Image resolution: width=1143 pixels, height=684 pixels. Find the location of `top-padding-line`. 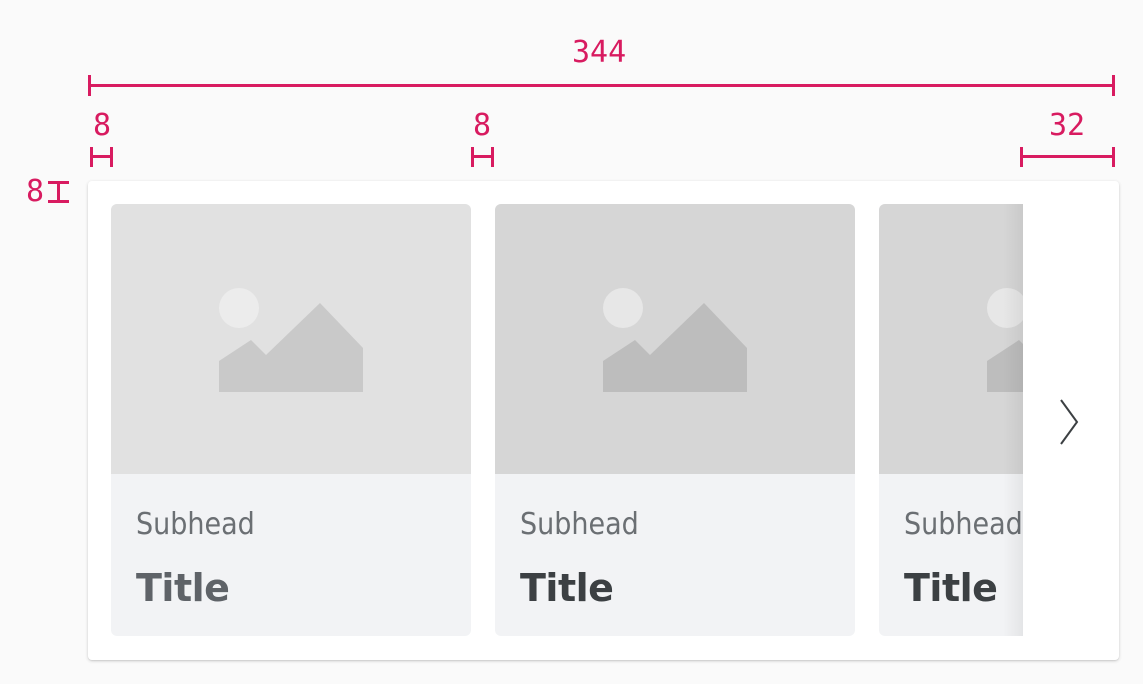

top-padding-line is located at coordinates (58, 191).